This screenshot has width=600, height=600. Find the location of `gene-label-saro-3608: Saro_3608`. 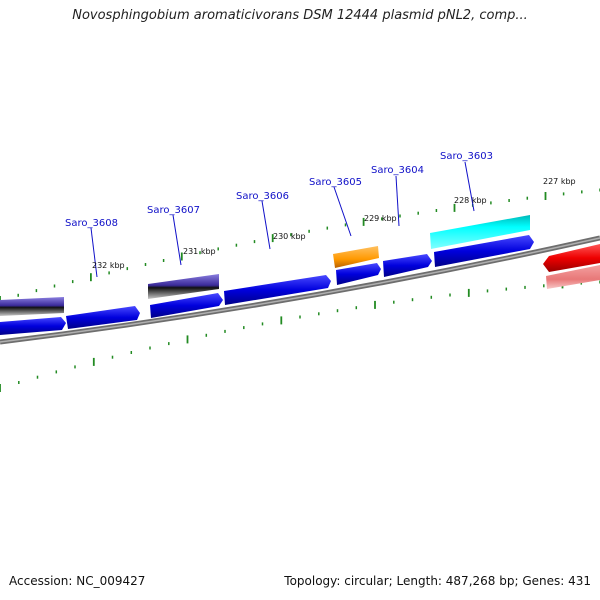

gene-label-saro-3608: Saro_3608 is located at coordinates (91, 223).